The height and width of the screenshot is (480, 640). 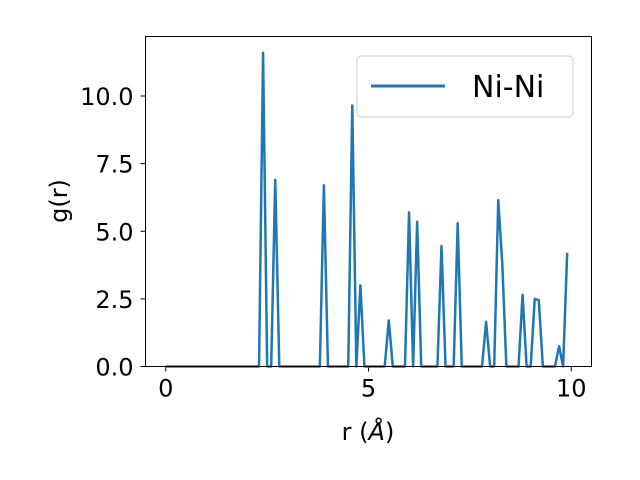 I want to click on legend-box, so click(x=465, y=86).